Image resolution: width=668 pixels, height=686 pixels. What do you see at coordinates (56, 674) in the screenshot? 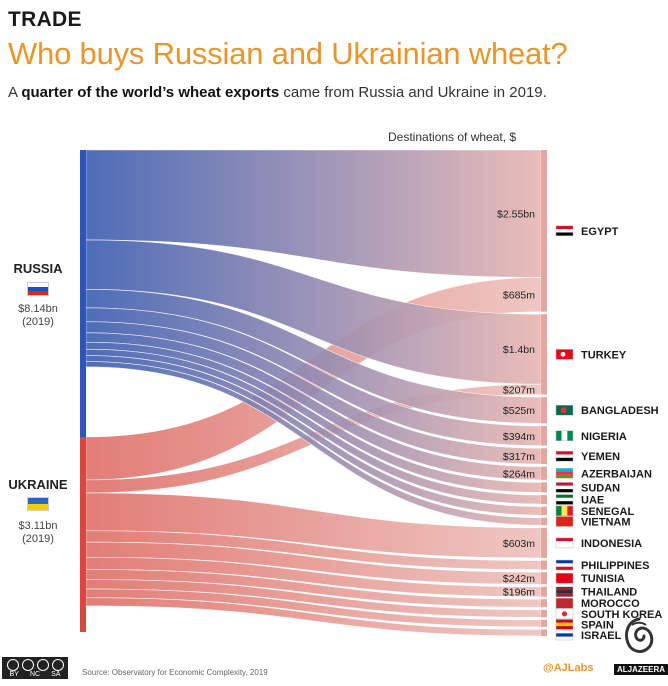
I see `license-sa: SA` at bounding box center [56, 674].